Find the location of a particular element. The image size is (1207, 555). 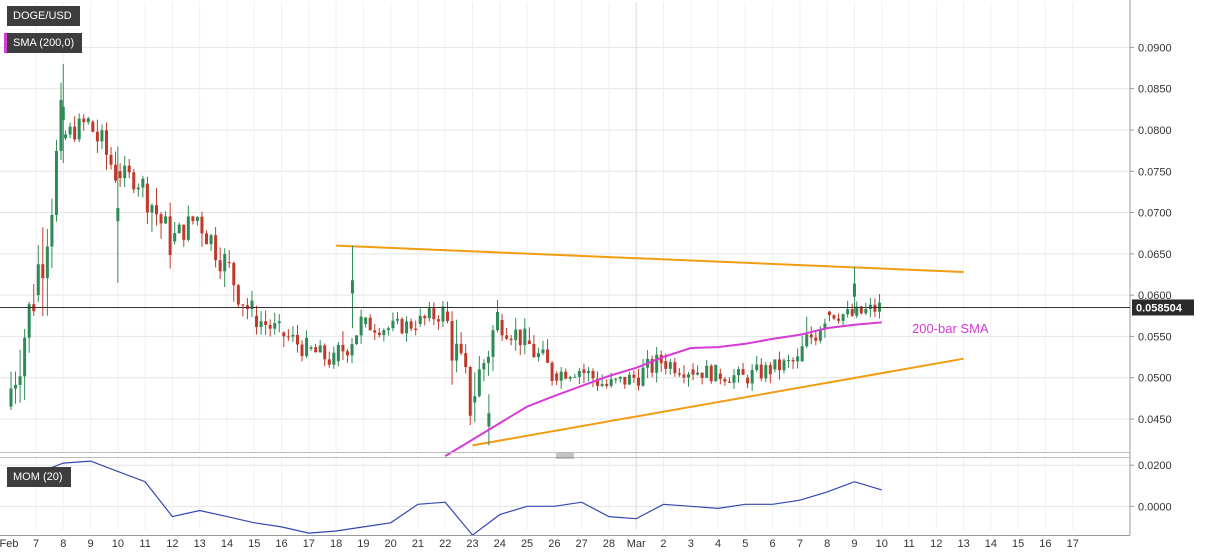

x-tick-label: 27 is located at coordinates (582, 544).